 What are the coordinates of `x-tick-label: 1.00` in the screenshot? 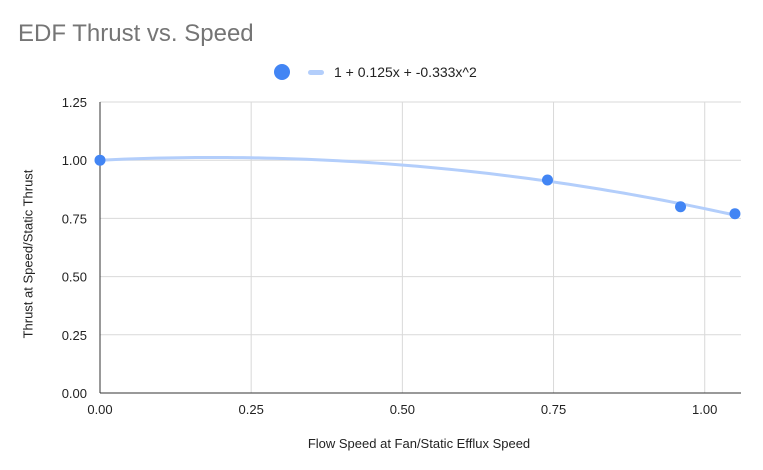 It's located at (704, 409).